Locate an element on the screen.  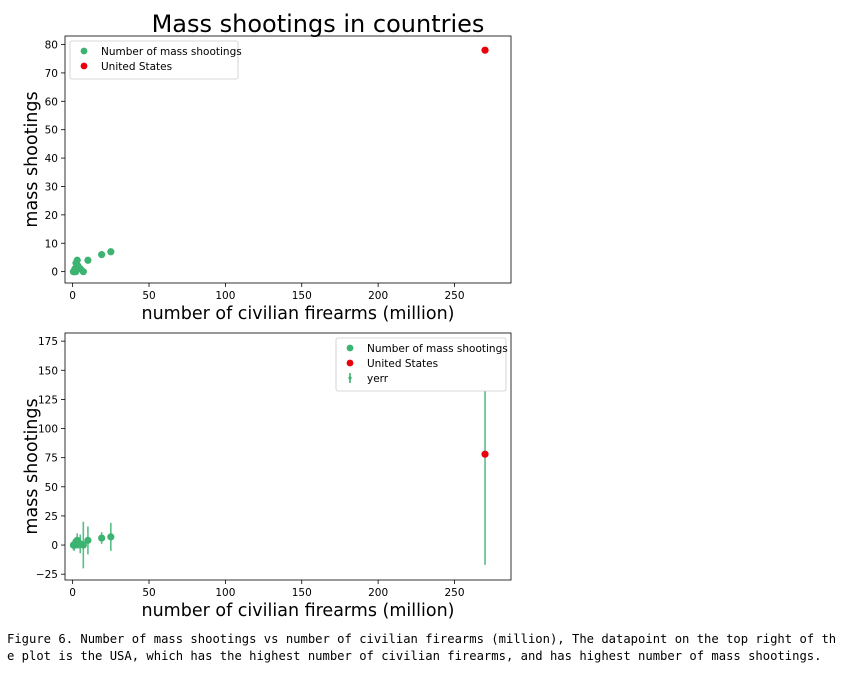
y-tick-label: 70 is located at coordinates (51, 74).